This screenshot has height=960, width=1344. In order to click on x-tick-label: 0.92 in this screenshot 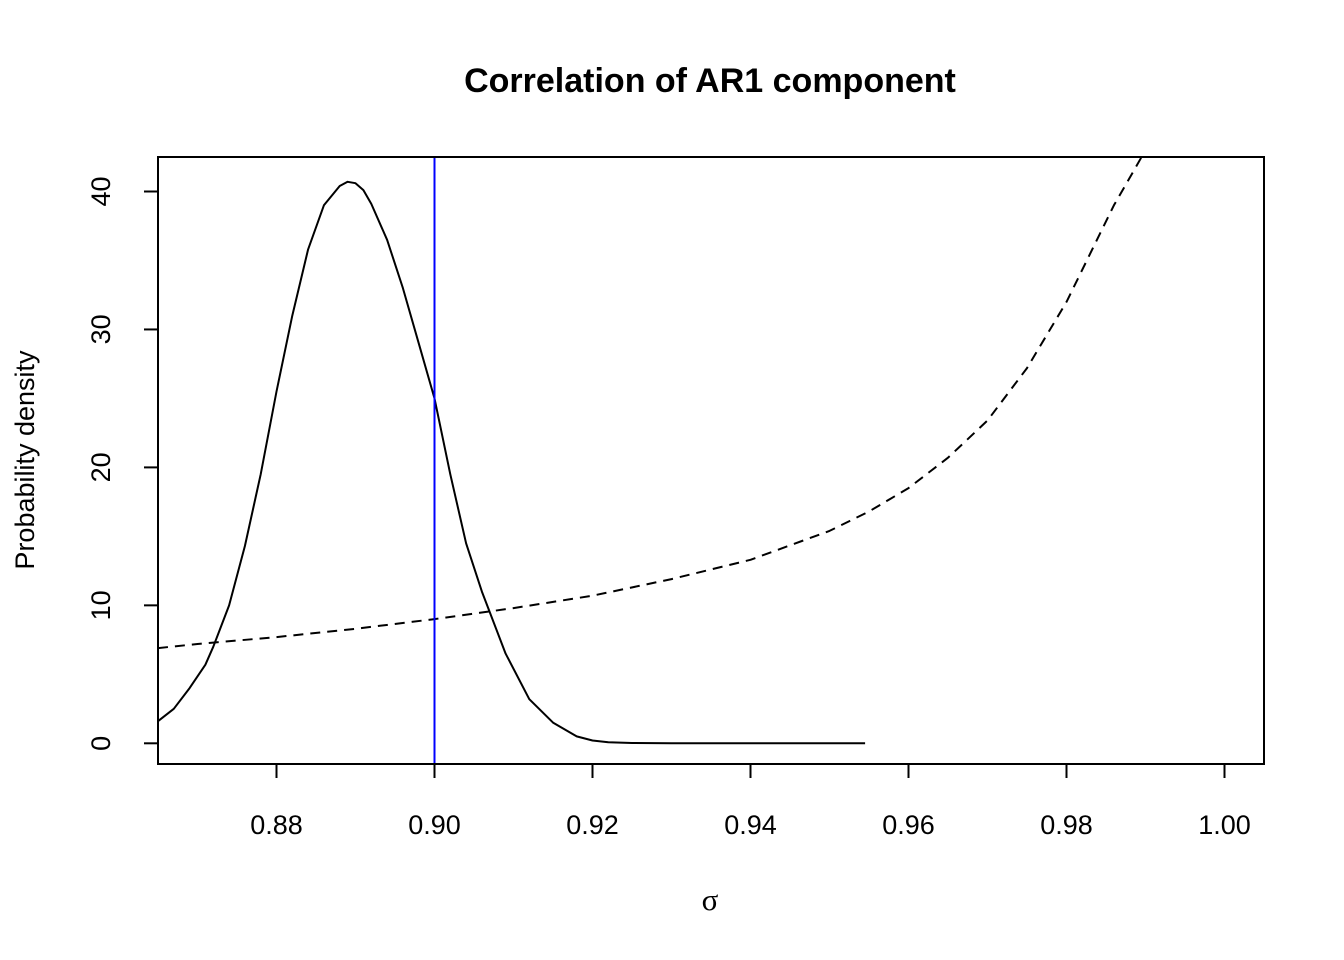, I will do `click(592, 825)`.